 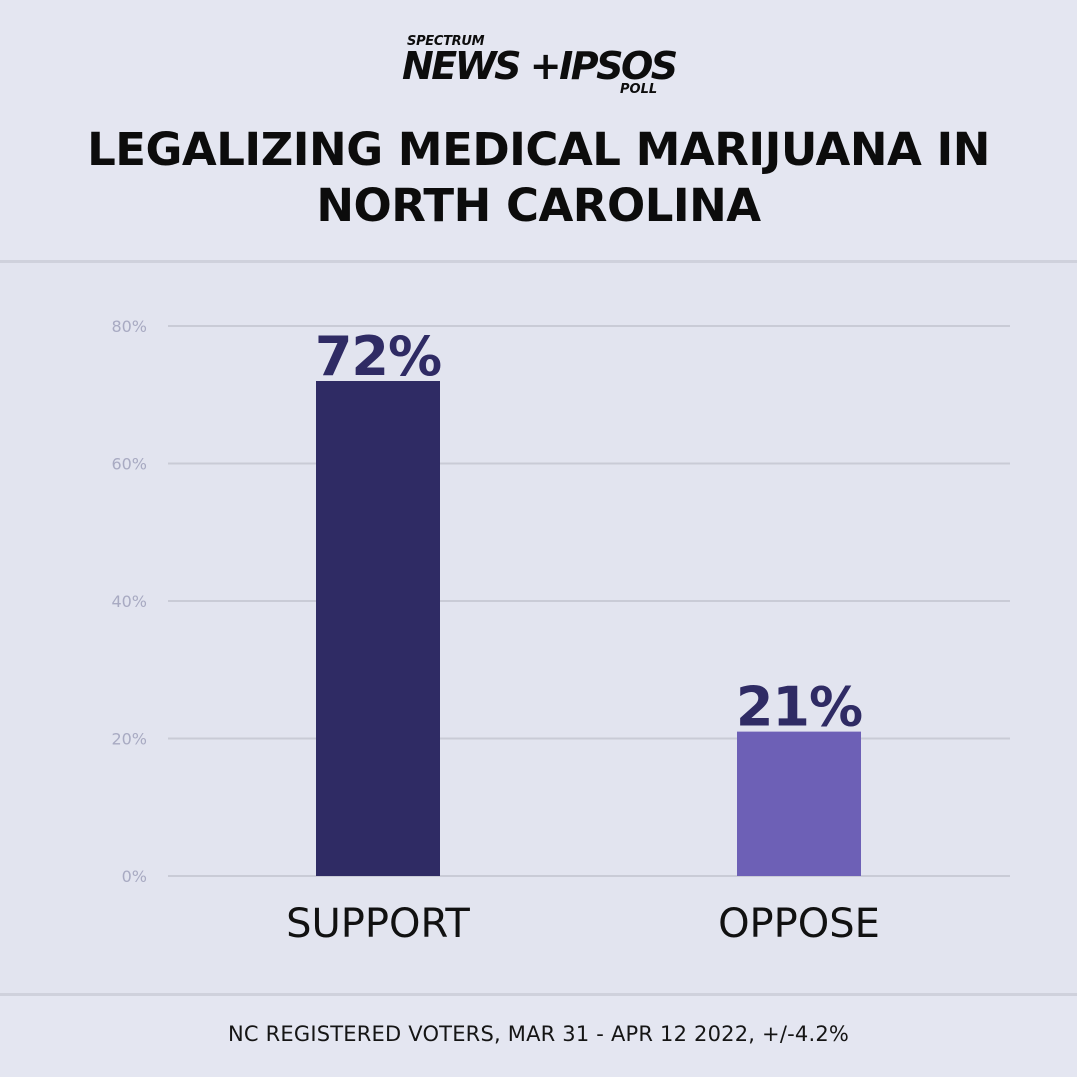 What do you see at coordinates (378, 924) in the screenshot?
I see `category-label-support: SUPPORT` at bounding box center [378, 924].